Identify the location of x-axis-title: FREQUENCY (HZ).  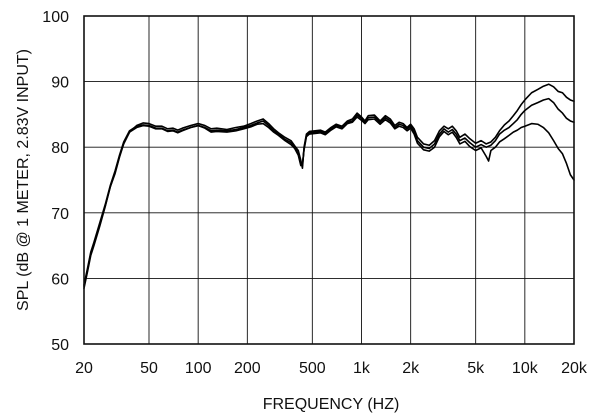
(331, 404).